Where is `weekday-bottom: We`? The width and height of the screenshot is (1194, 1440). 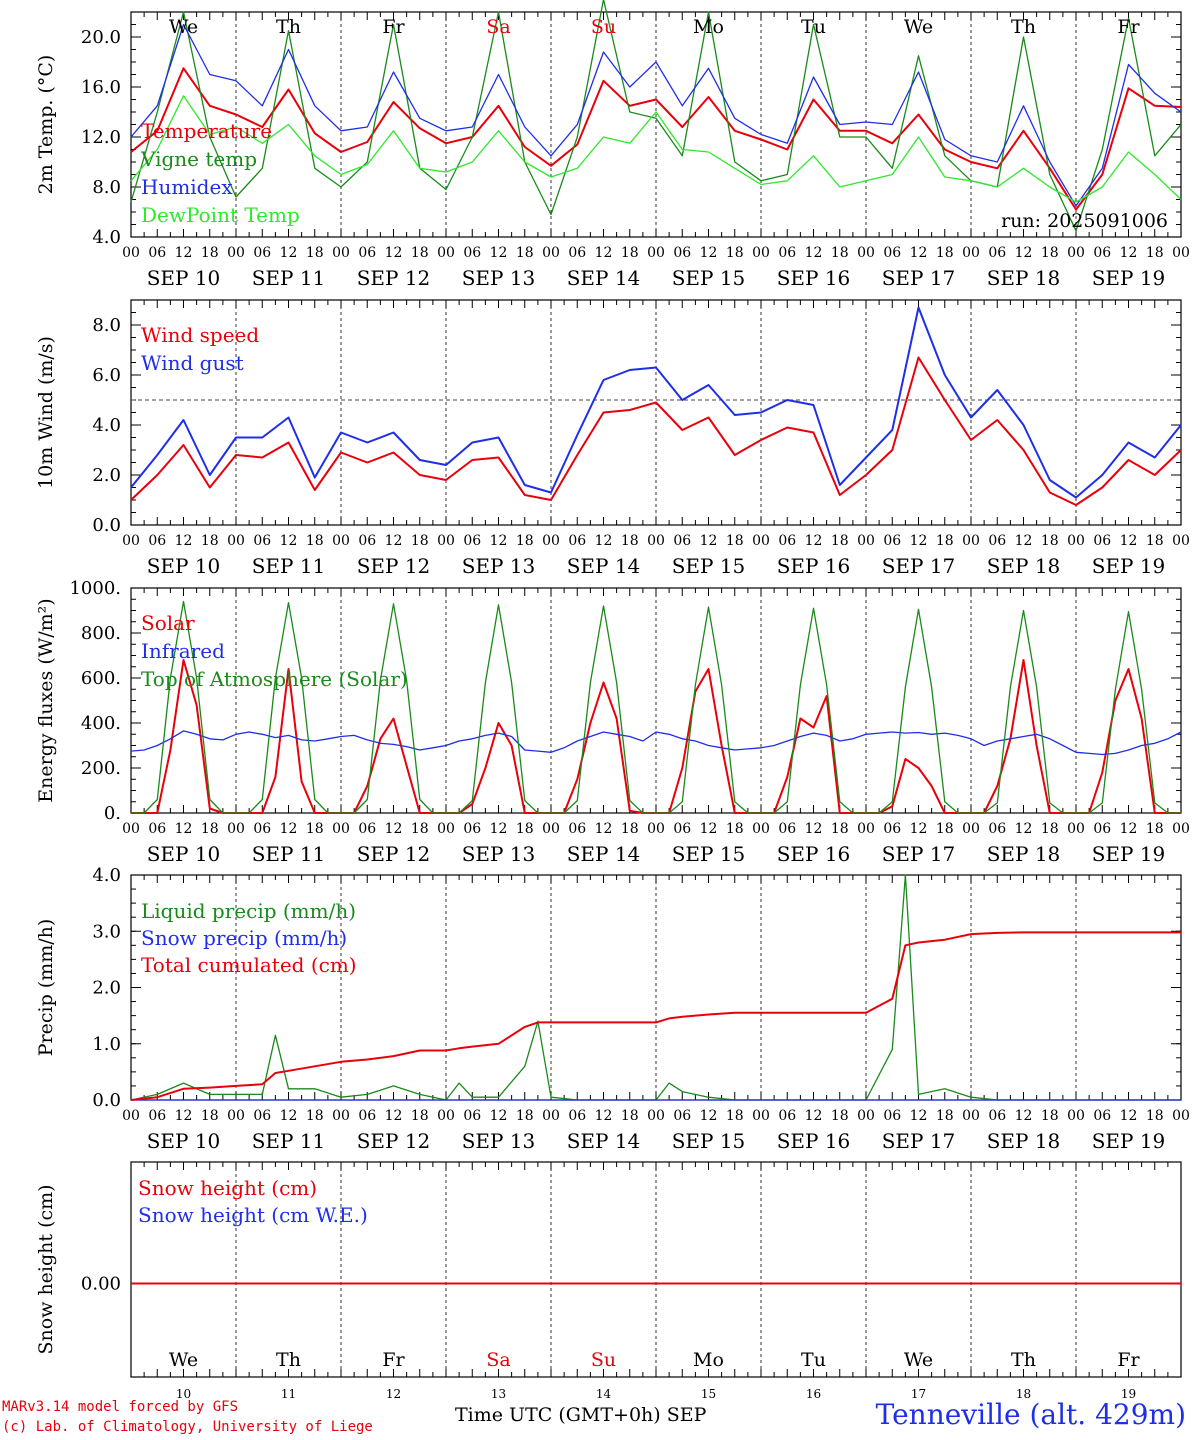
weekday-bottom: We is located at coordinates (183, 1360).